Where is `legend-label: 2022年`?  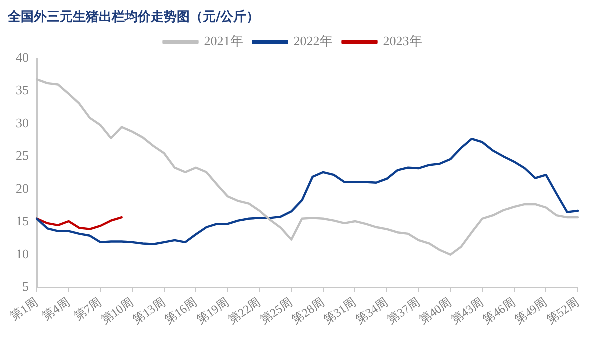 legend-label: 2022年 is located at coordinates (313, 41).